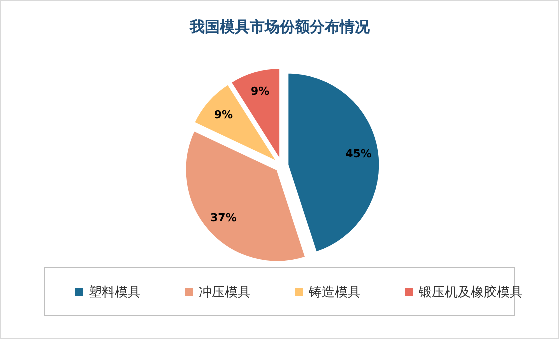 Image resolution: width=560 pixels, height=340 pixels. Describe the element at coordinates (223, 217) in the screenshot. I see `data-label: 37%` at that location.